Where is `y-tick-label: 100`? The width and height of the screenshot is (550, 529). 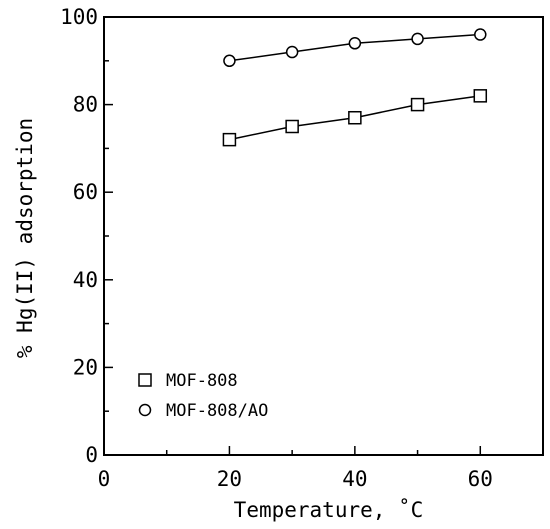 y-tick-label: 100 is located at coordinates (79, 17).